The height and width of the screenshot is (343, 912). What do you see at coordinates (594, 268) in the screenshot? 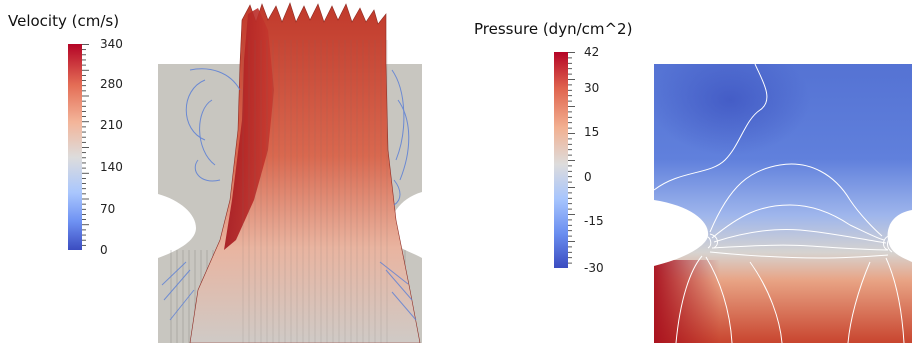
I see `pressure-tick-label: -30` at bounding box center [594, 268].